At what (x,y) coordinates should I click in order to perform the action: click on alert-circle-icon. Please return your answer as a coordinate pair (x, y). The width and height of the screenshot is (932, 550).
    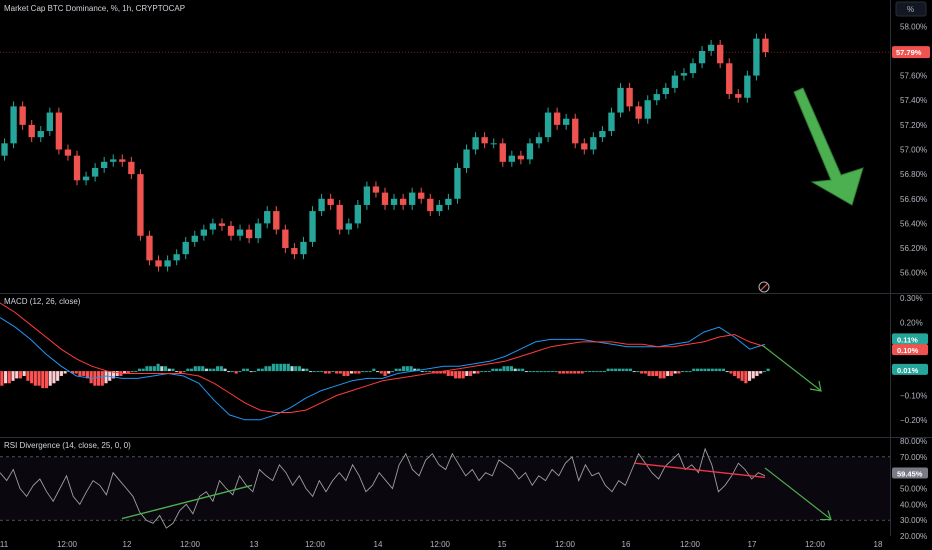
    Looking at the image, I should click on (764, 287).